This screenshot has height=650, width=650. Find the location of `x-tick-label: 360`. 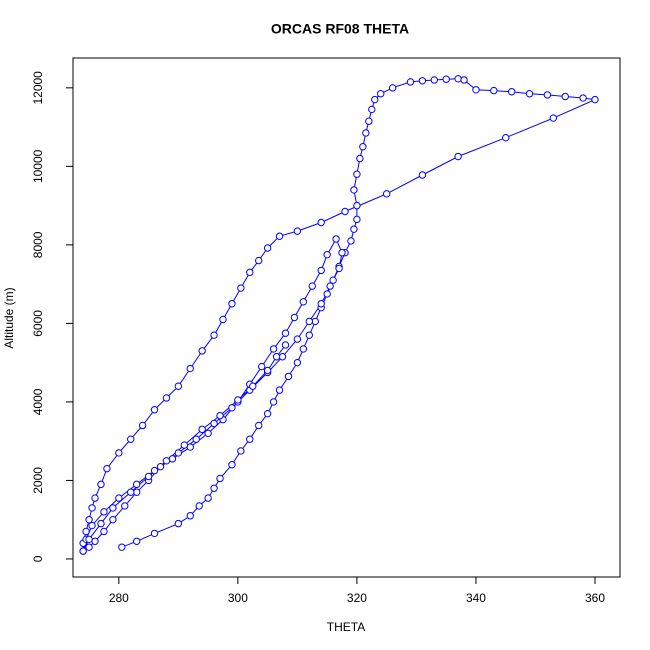

x-tick-label: 360 is located at coordinates (595, 598).